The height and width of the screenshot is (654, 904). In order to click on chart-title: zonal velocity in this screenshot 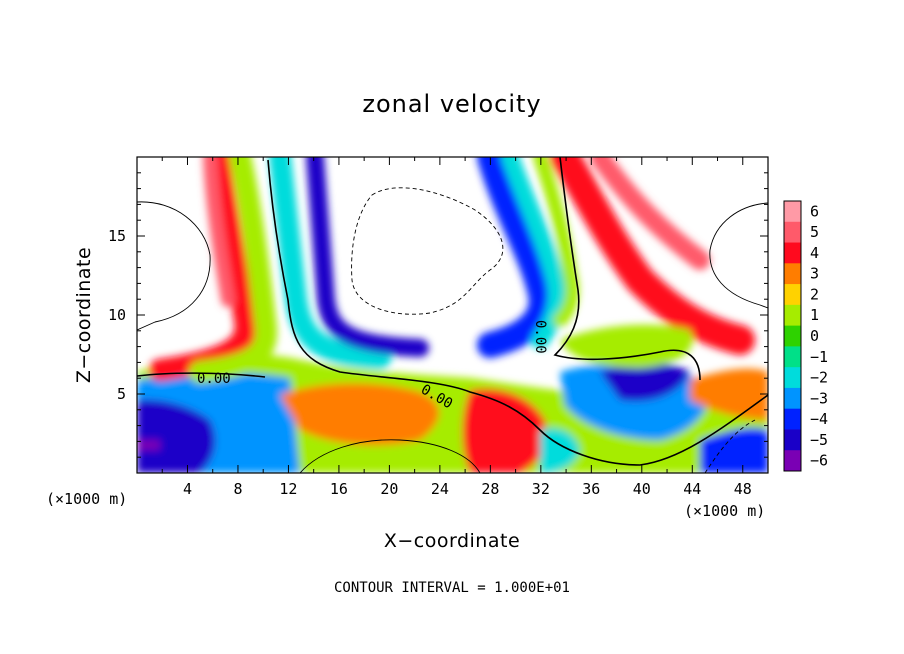, I will do `click(451, 104)`.